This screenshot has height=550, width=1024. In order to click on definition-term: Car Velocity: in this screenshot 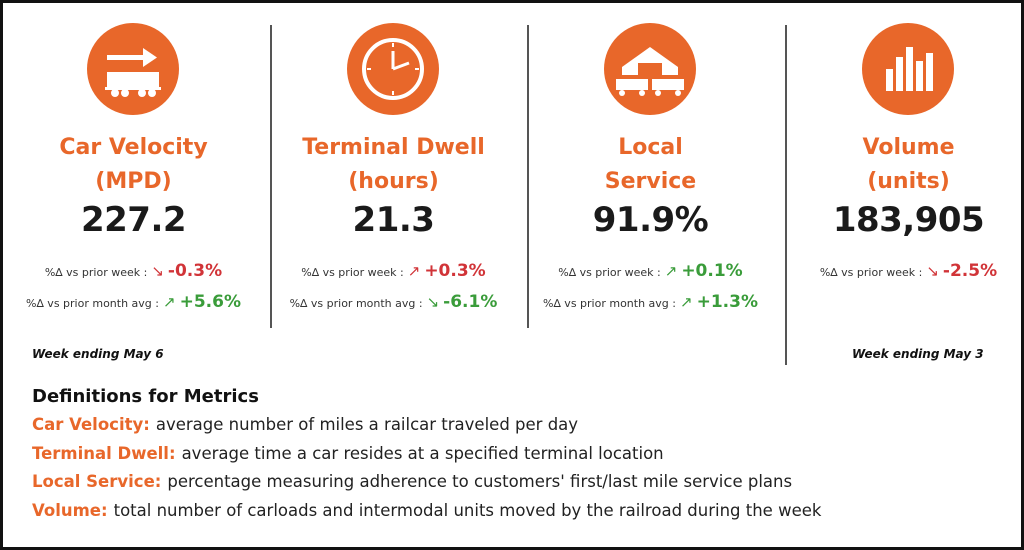, I will do `click(91, 424)`.